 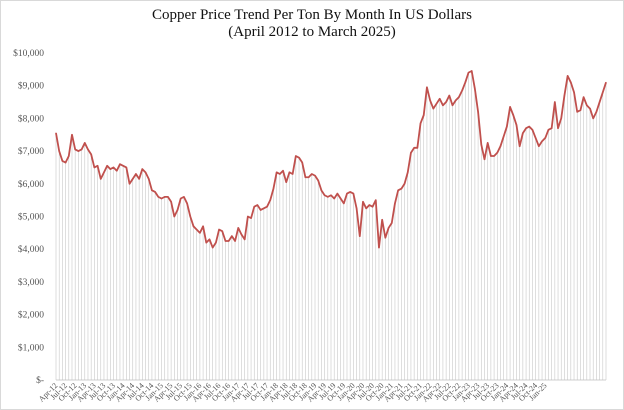 I want to click on y-tick-label: $7,000, so click(x=31, y=151).